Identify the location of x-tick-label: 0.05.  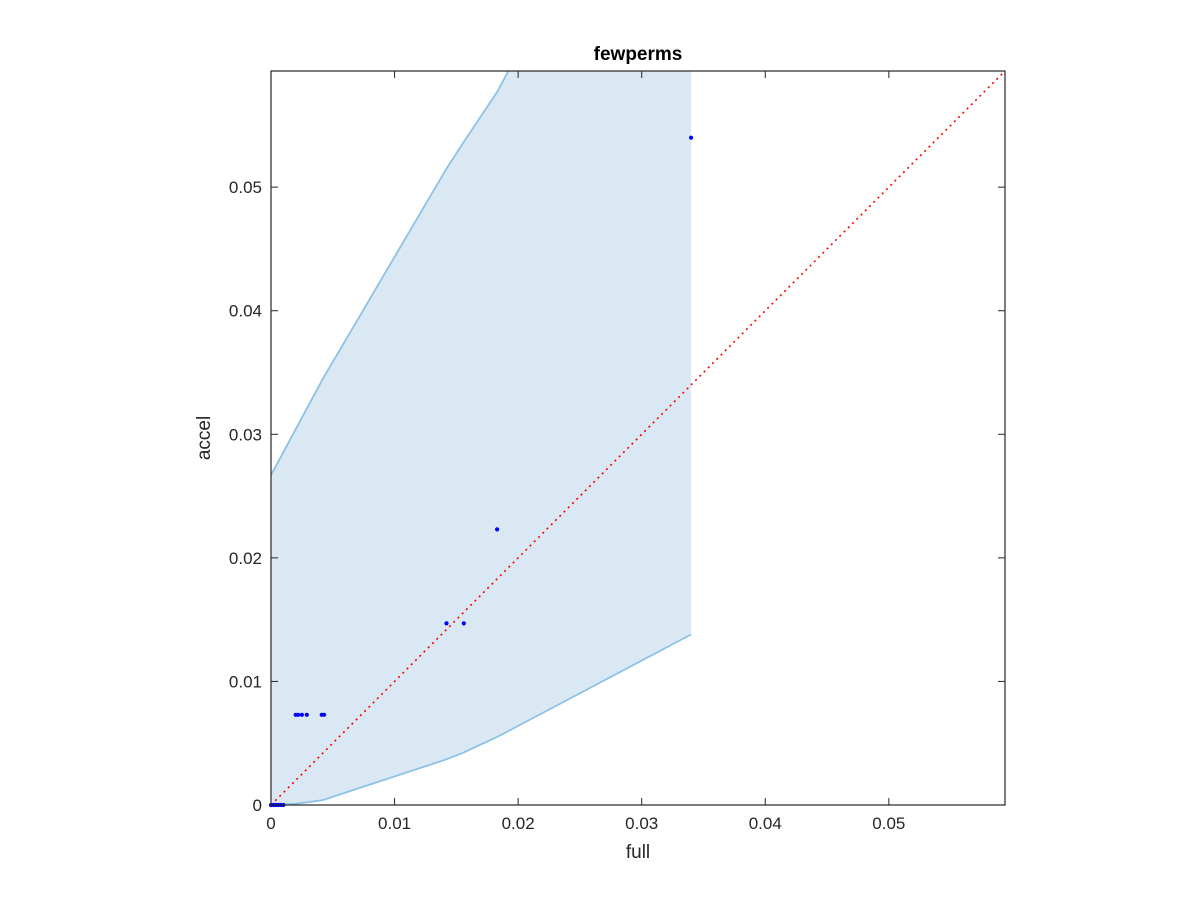
(888, 823).